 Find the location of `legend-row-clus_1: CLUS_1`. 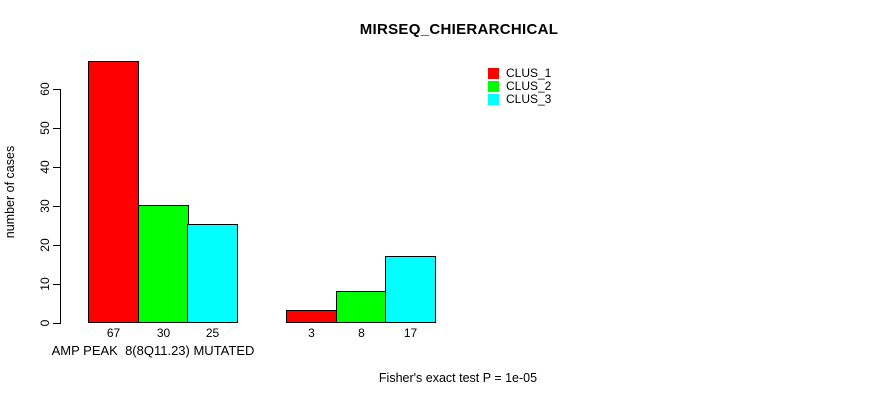

legend-row-clus_1: CLUS_1 is located at coordinates (519, 73).